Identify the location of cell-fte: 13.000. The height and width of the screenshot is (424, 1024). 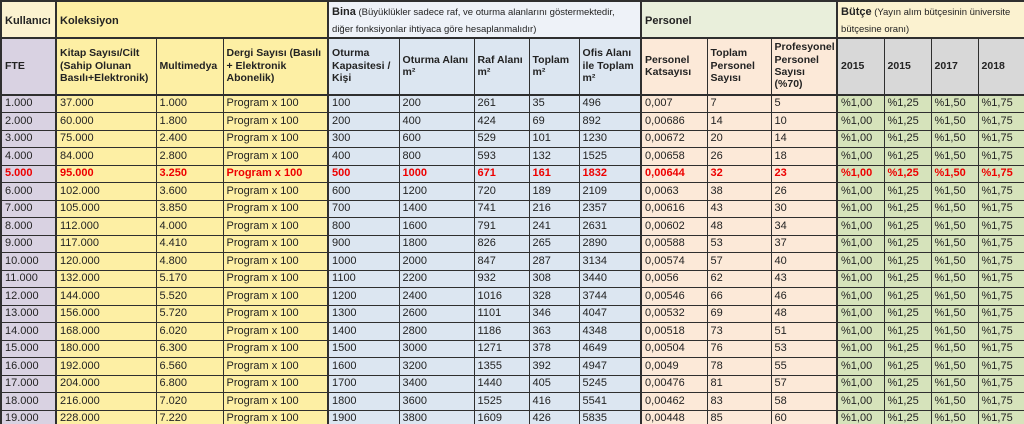
(28, 314).